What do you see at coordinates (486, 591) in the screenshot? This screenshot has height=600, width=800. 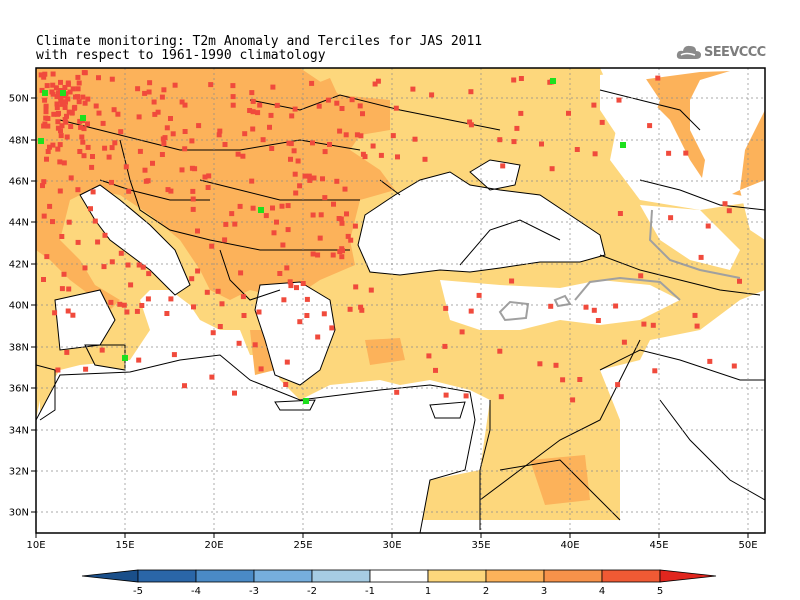 I see `colorbar-label: 2` at bounding box center [486, 591].